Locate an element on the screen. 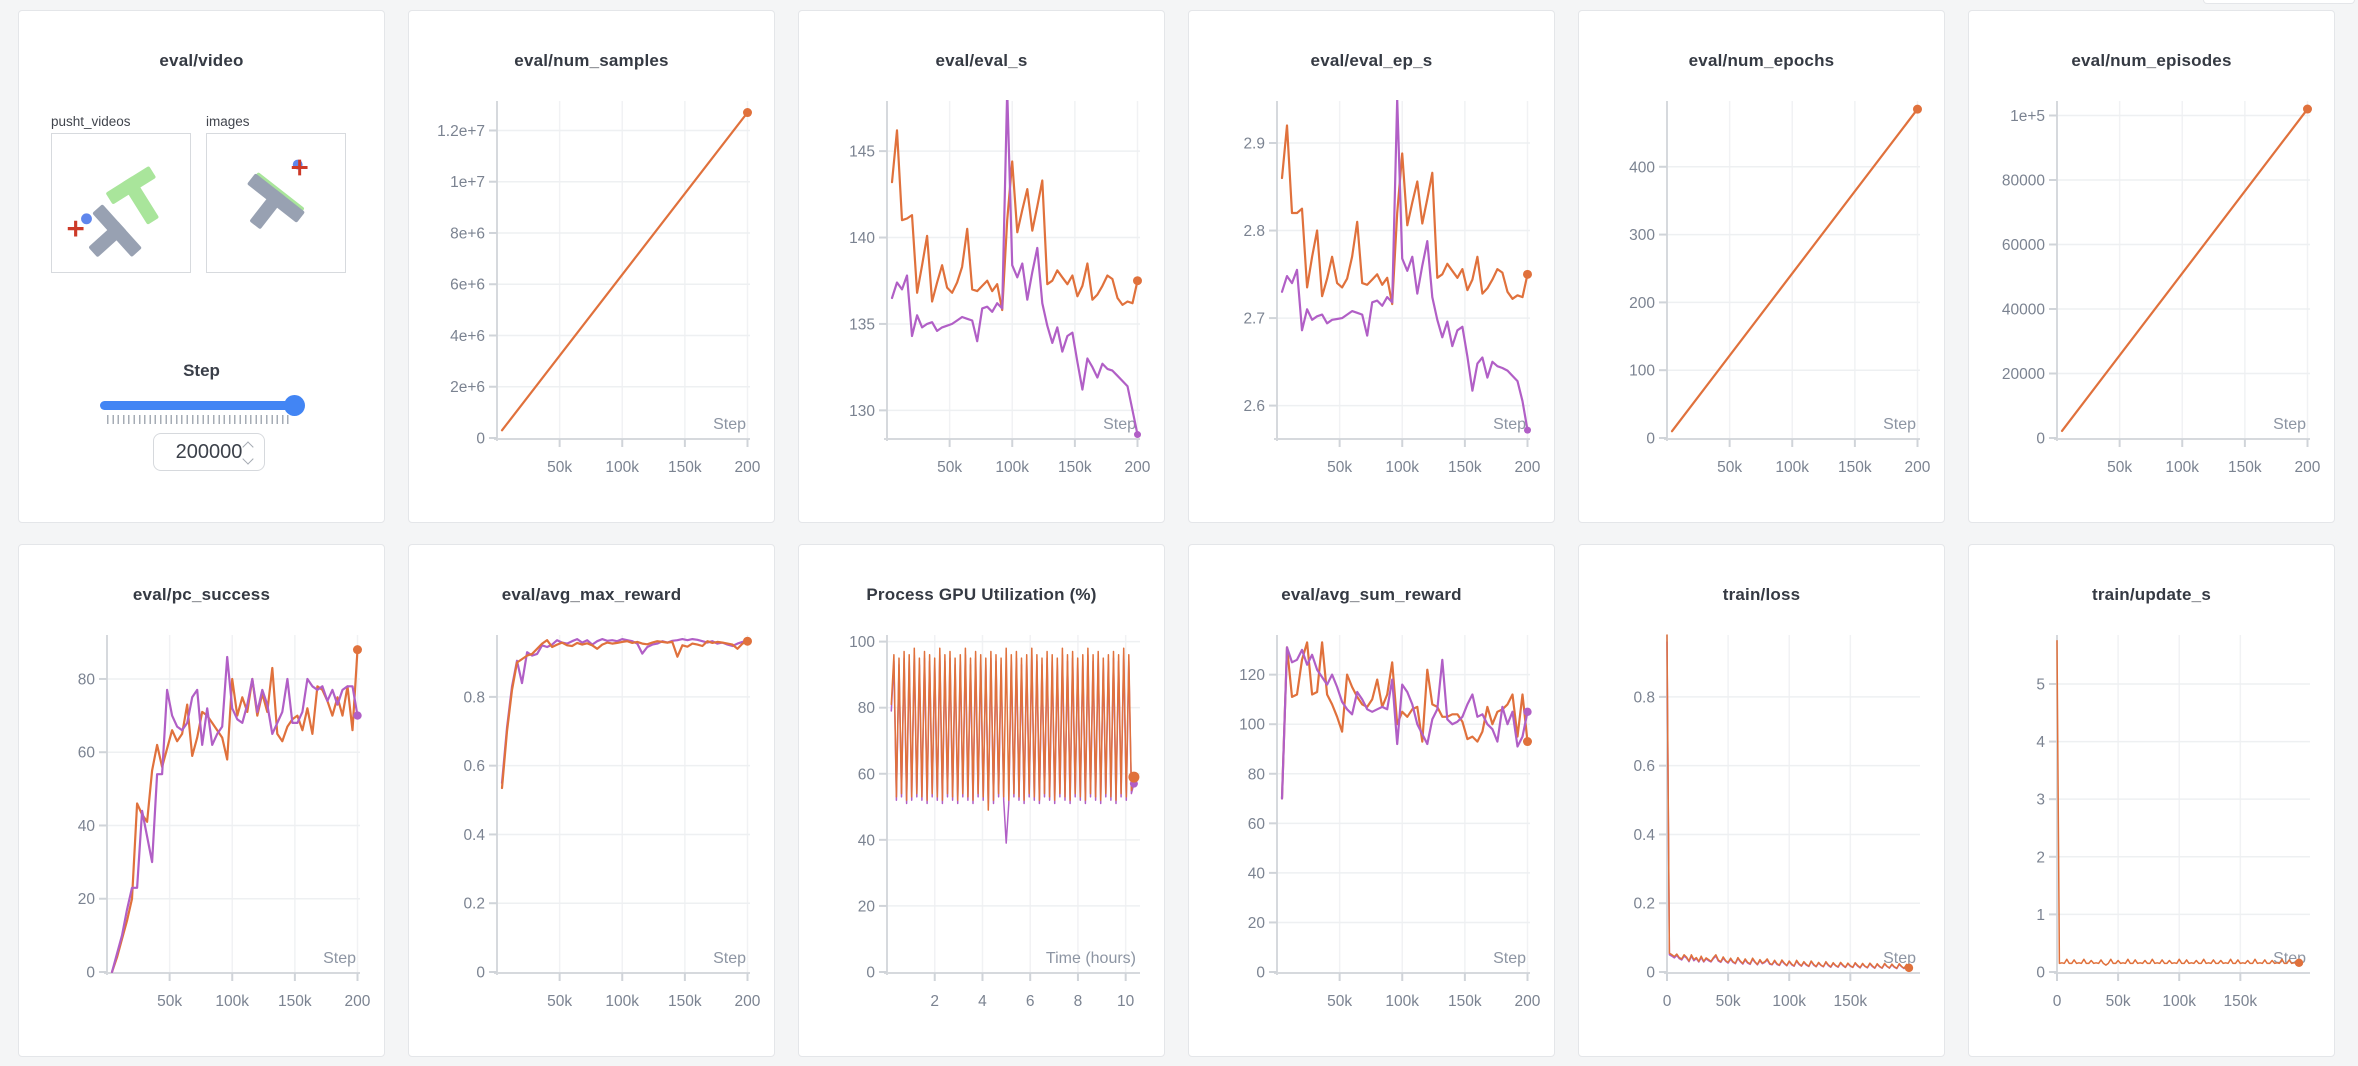 This screenshot has width=2358, height=1066. chart-plot: 0 100 200 300 400 50k 100k 150k 200 Step is located at coordinates (1761, 306).